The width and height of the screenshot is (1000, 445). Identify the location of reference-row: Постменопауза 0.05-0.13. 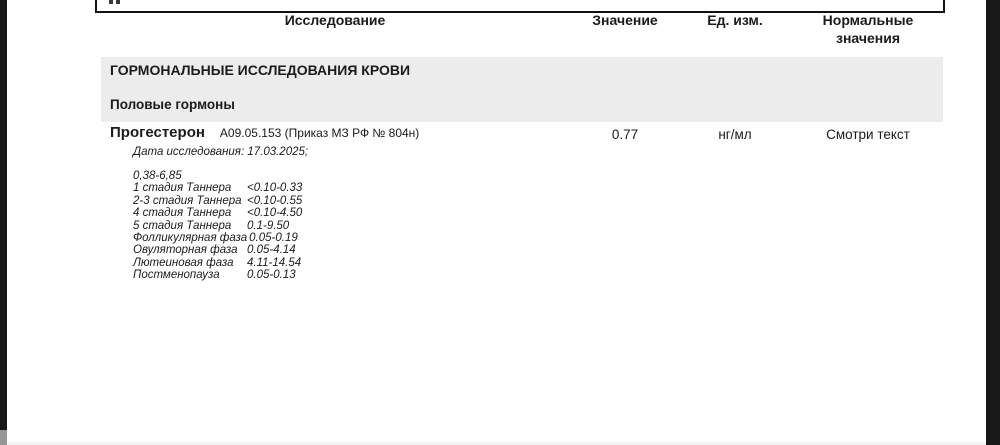
(217, 275).